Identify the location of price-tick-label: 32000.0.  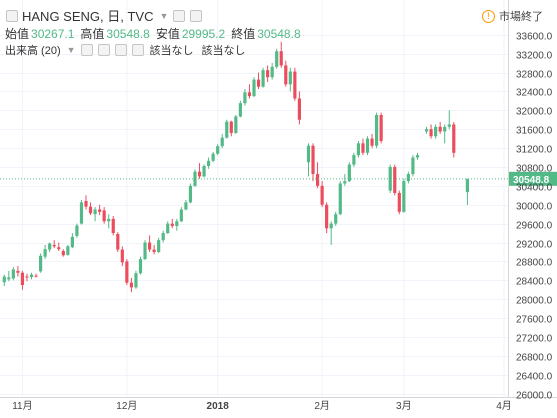
(534, 112).